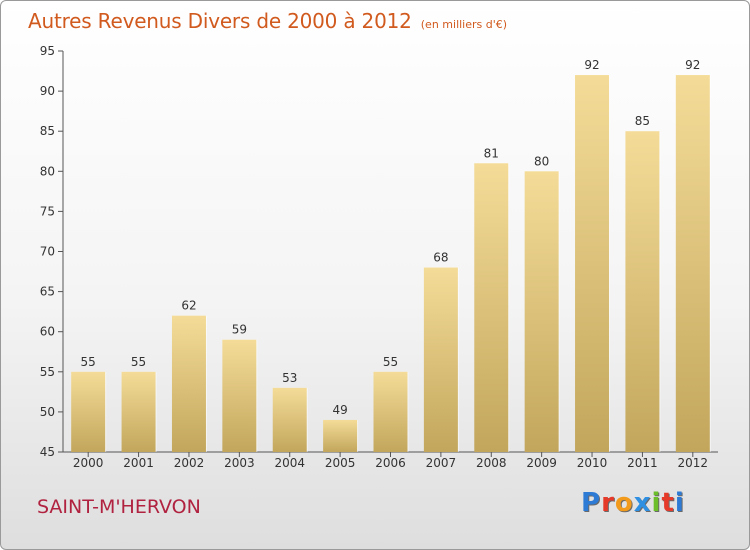 Image resolution: width=750 pixels, height=550 pixels. I want to click on logo-letter: P, so click(591, 503).